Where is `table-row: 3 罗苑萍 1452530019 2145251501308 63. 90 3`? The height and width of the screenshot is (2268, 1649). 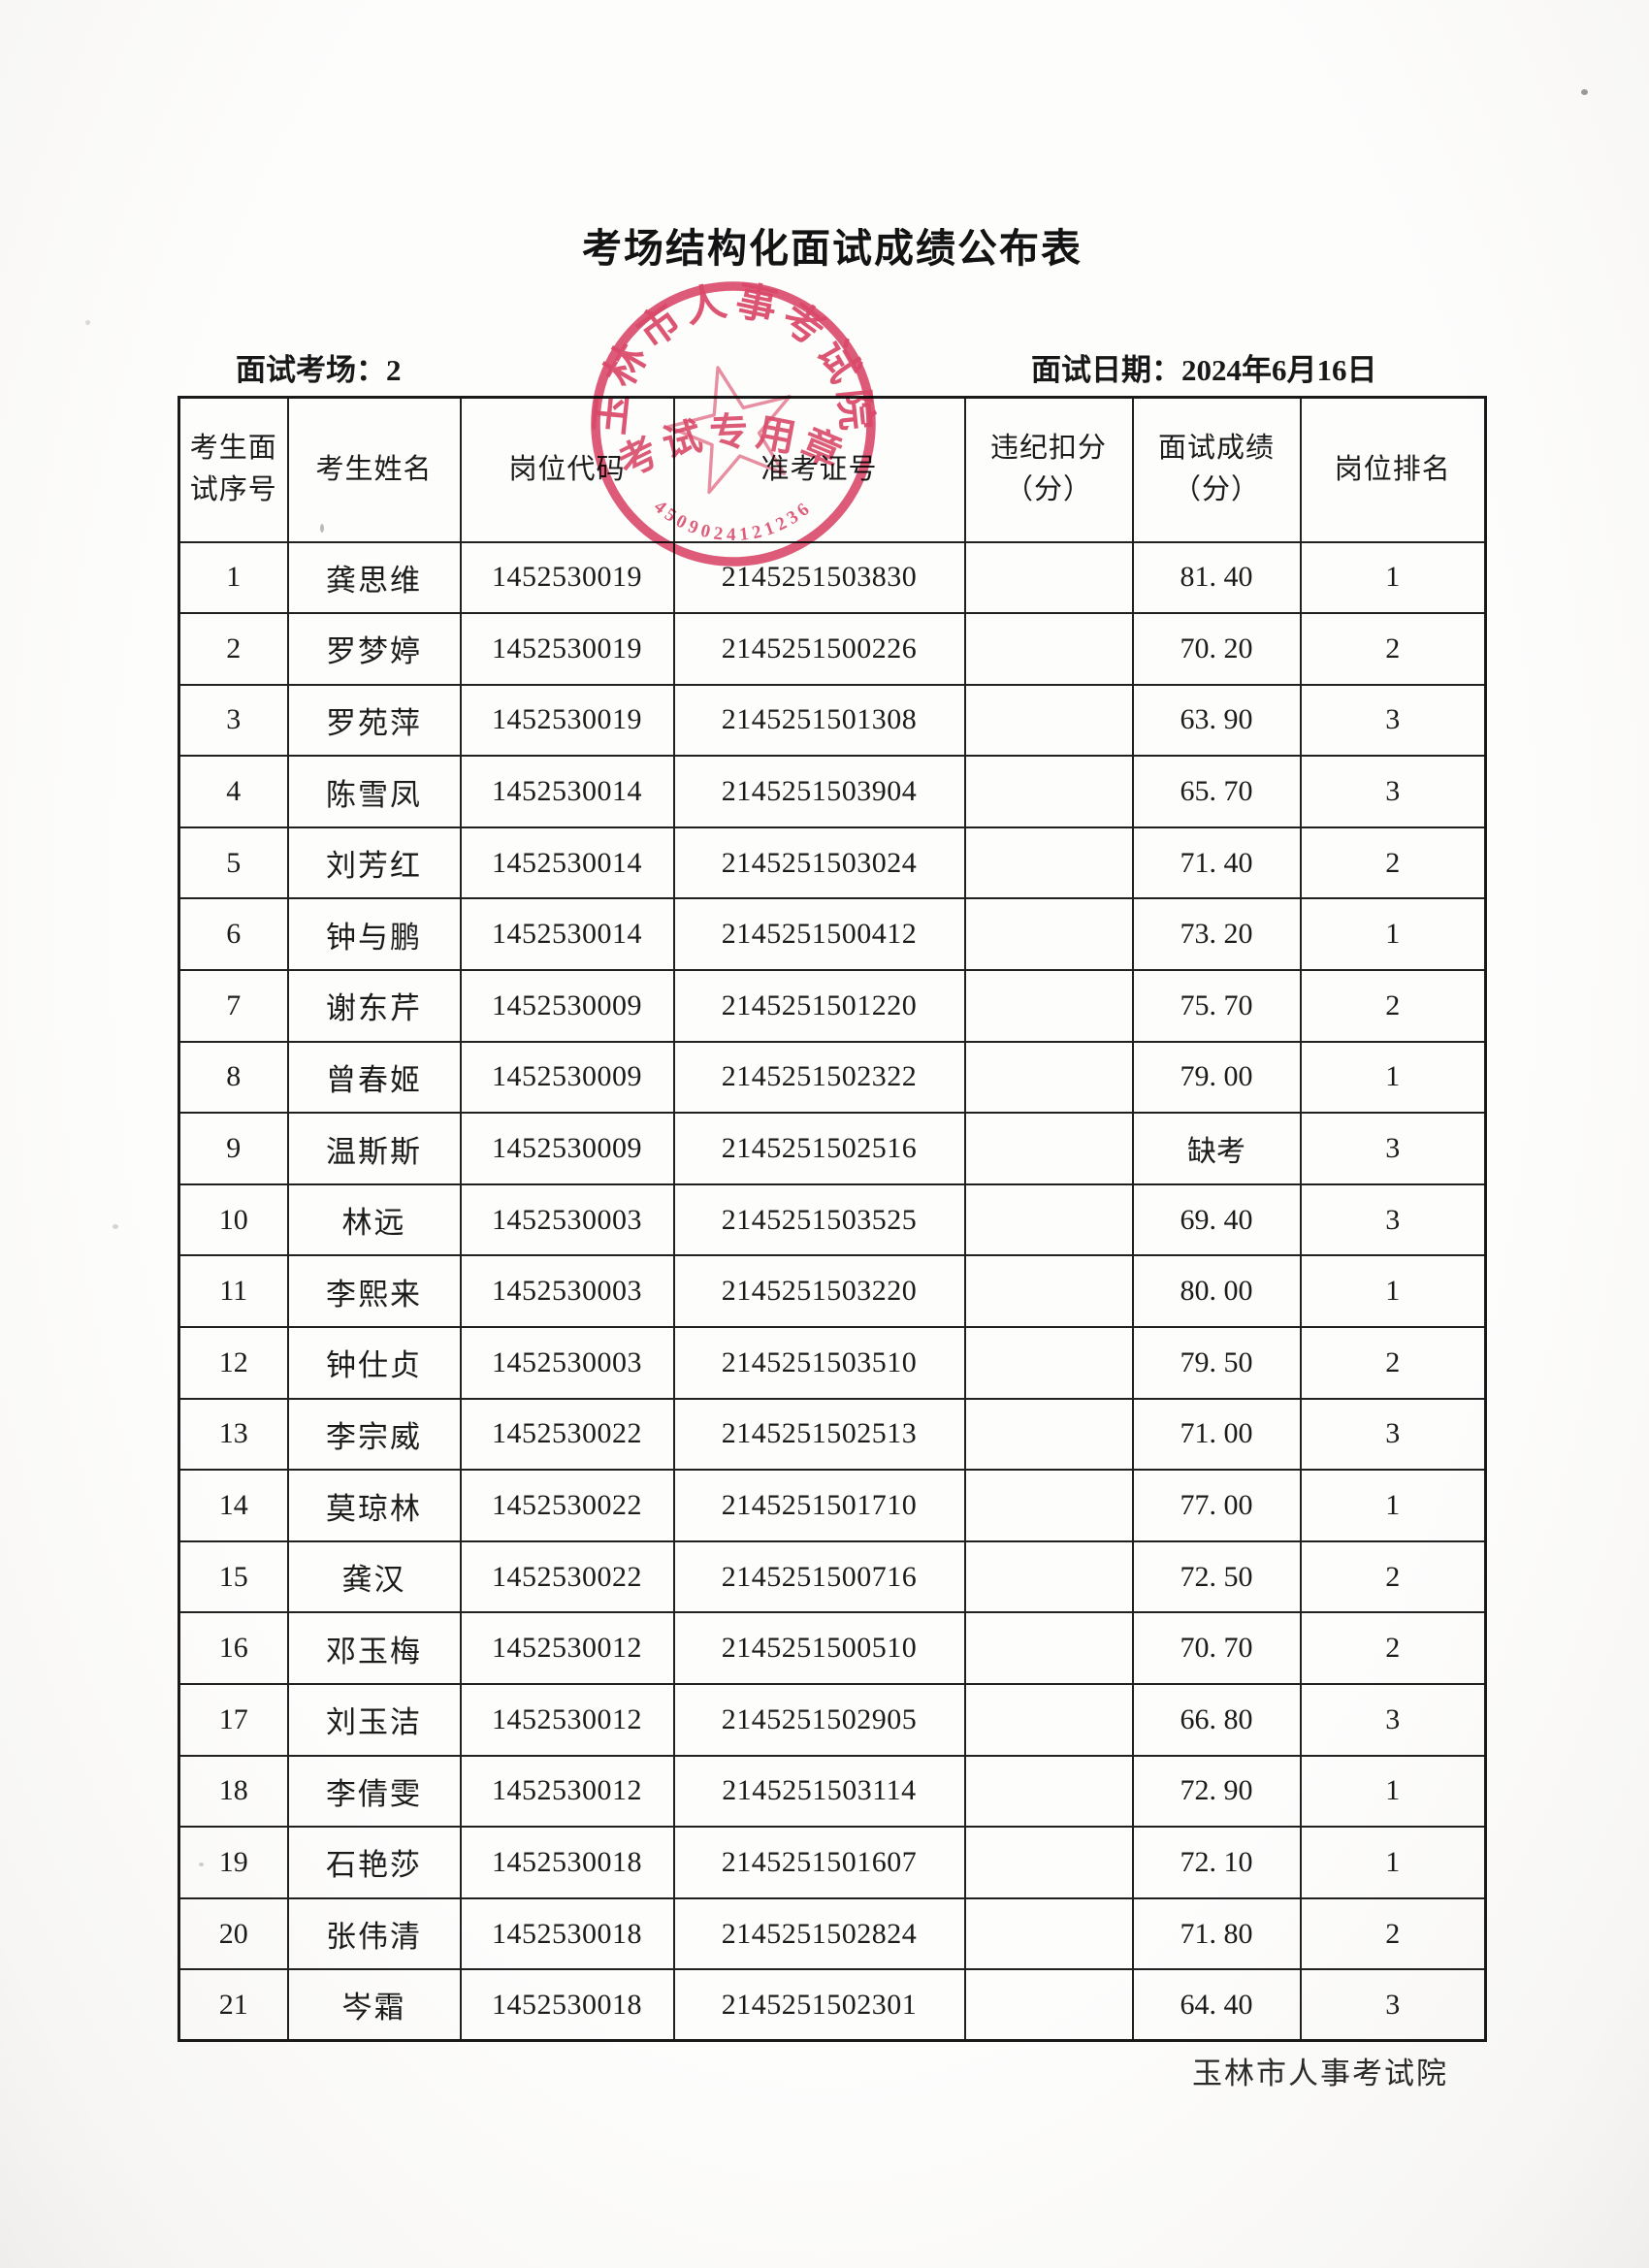 table-row: 3 罗苑萍 1452530019 2145251501308 63. 90 3 is located at coordinates (832, 720).